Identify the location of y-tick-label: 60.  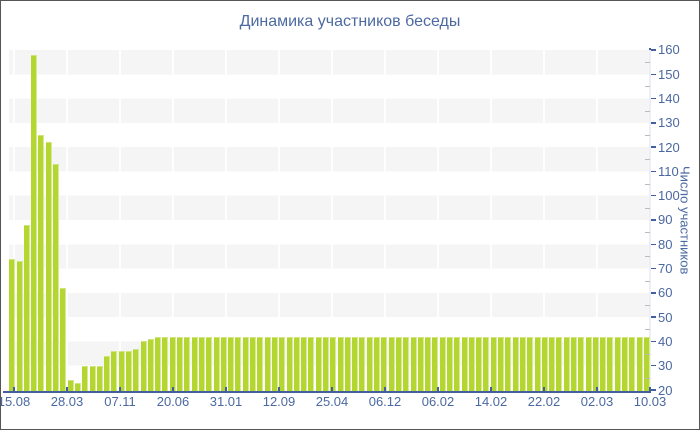
(665, 293).